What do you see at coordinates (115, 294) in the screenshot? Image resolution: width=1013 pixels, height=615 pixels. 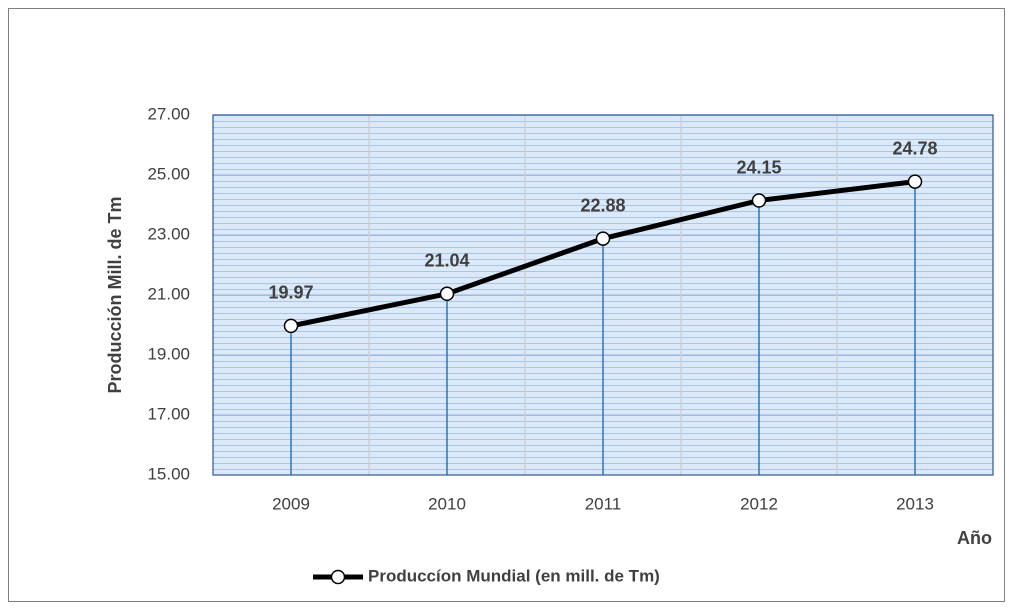 I see `y-axis-title: Producción Mill. de Tm` at bounding box center [115, 294].